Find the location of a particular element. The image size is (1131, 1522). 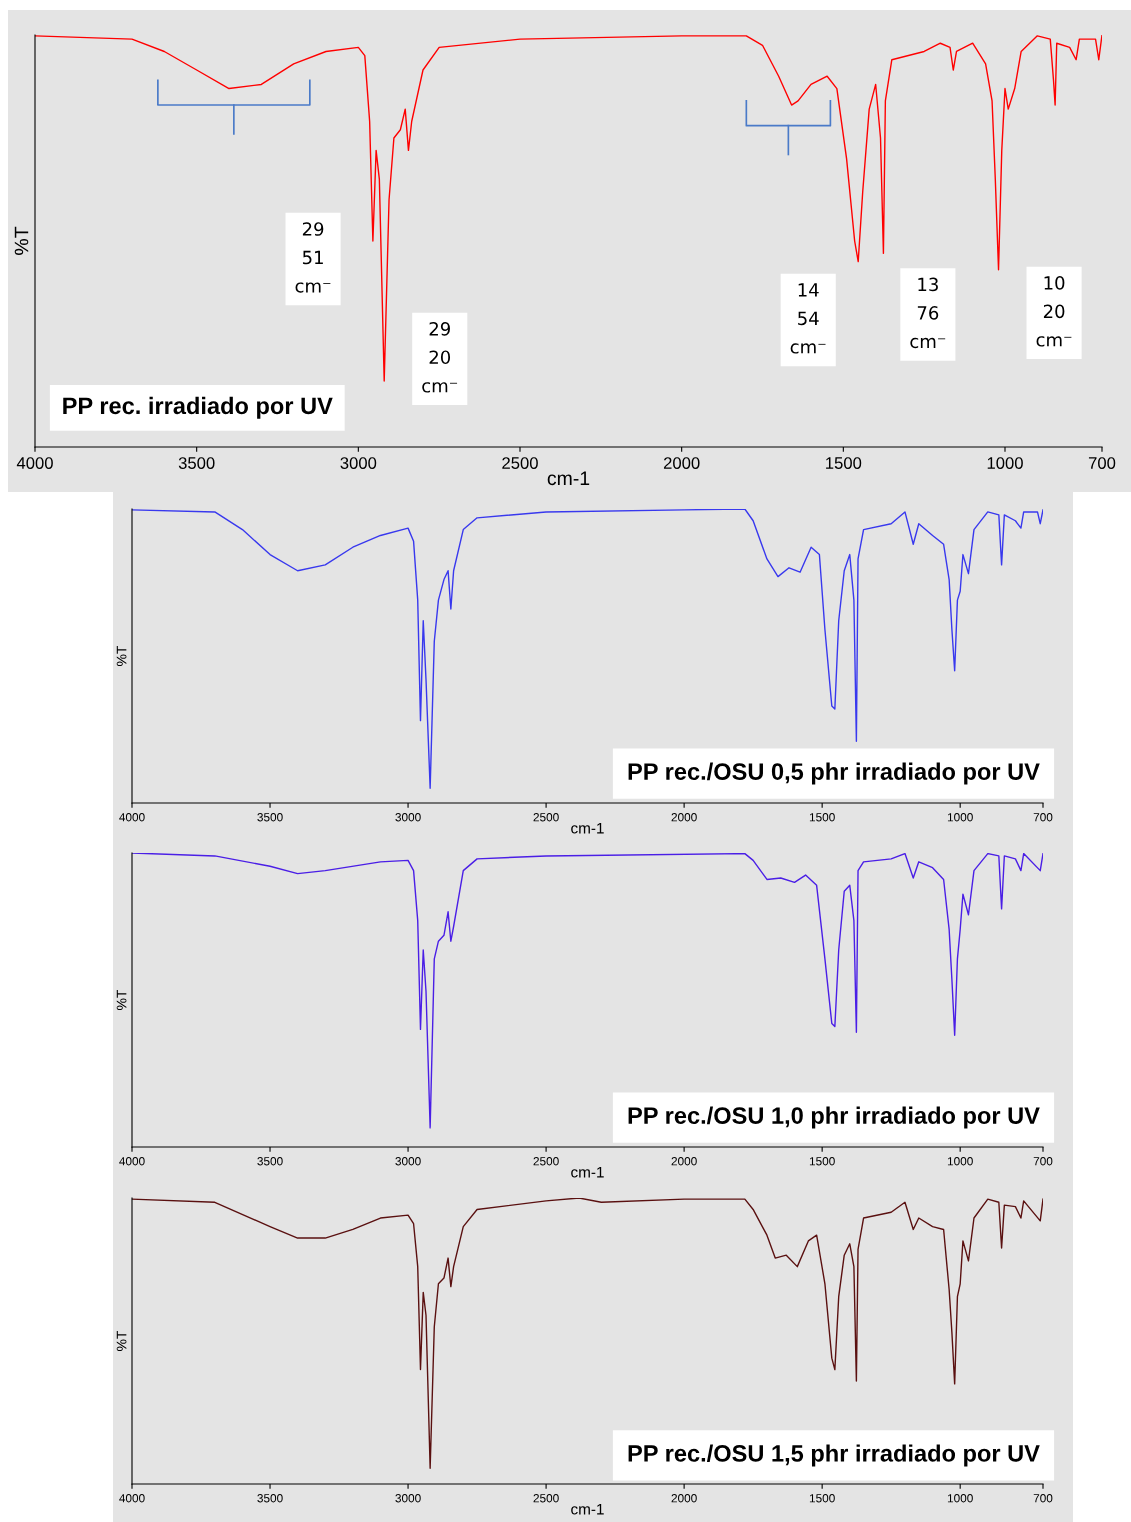

annotation: PP rec./OSU 1,5 phr irradiado por UV is located at coordinates (834, 1455).